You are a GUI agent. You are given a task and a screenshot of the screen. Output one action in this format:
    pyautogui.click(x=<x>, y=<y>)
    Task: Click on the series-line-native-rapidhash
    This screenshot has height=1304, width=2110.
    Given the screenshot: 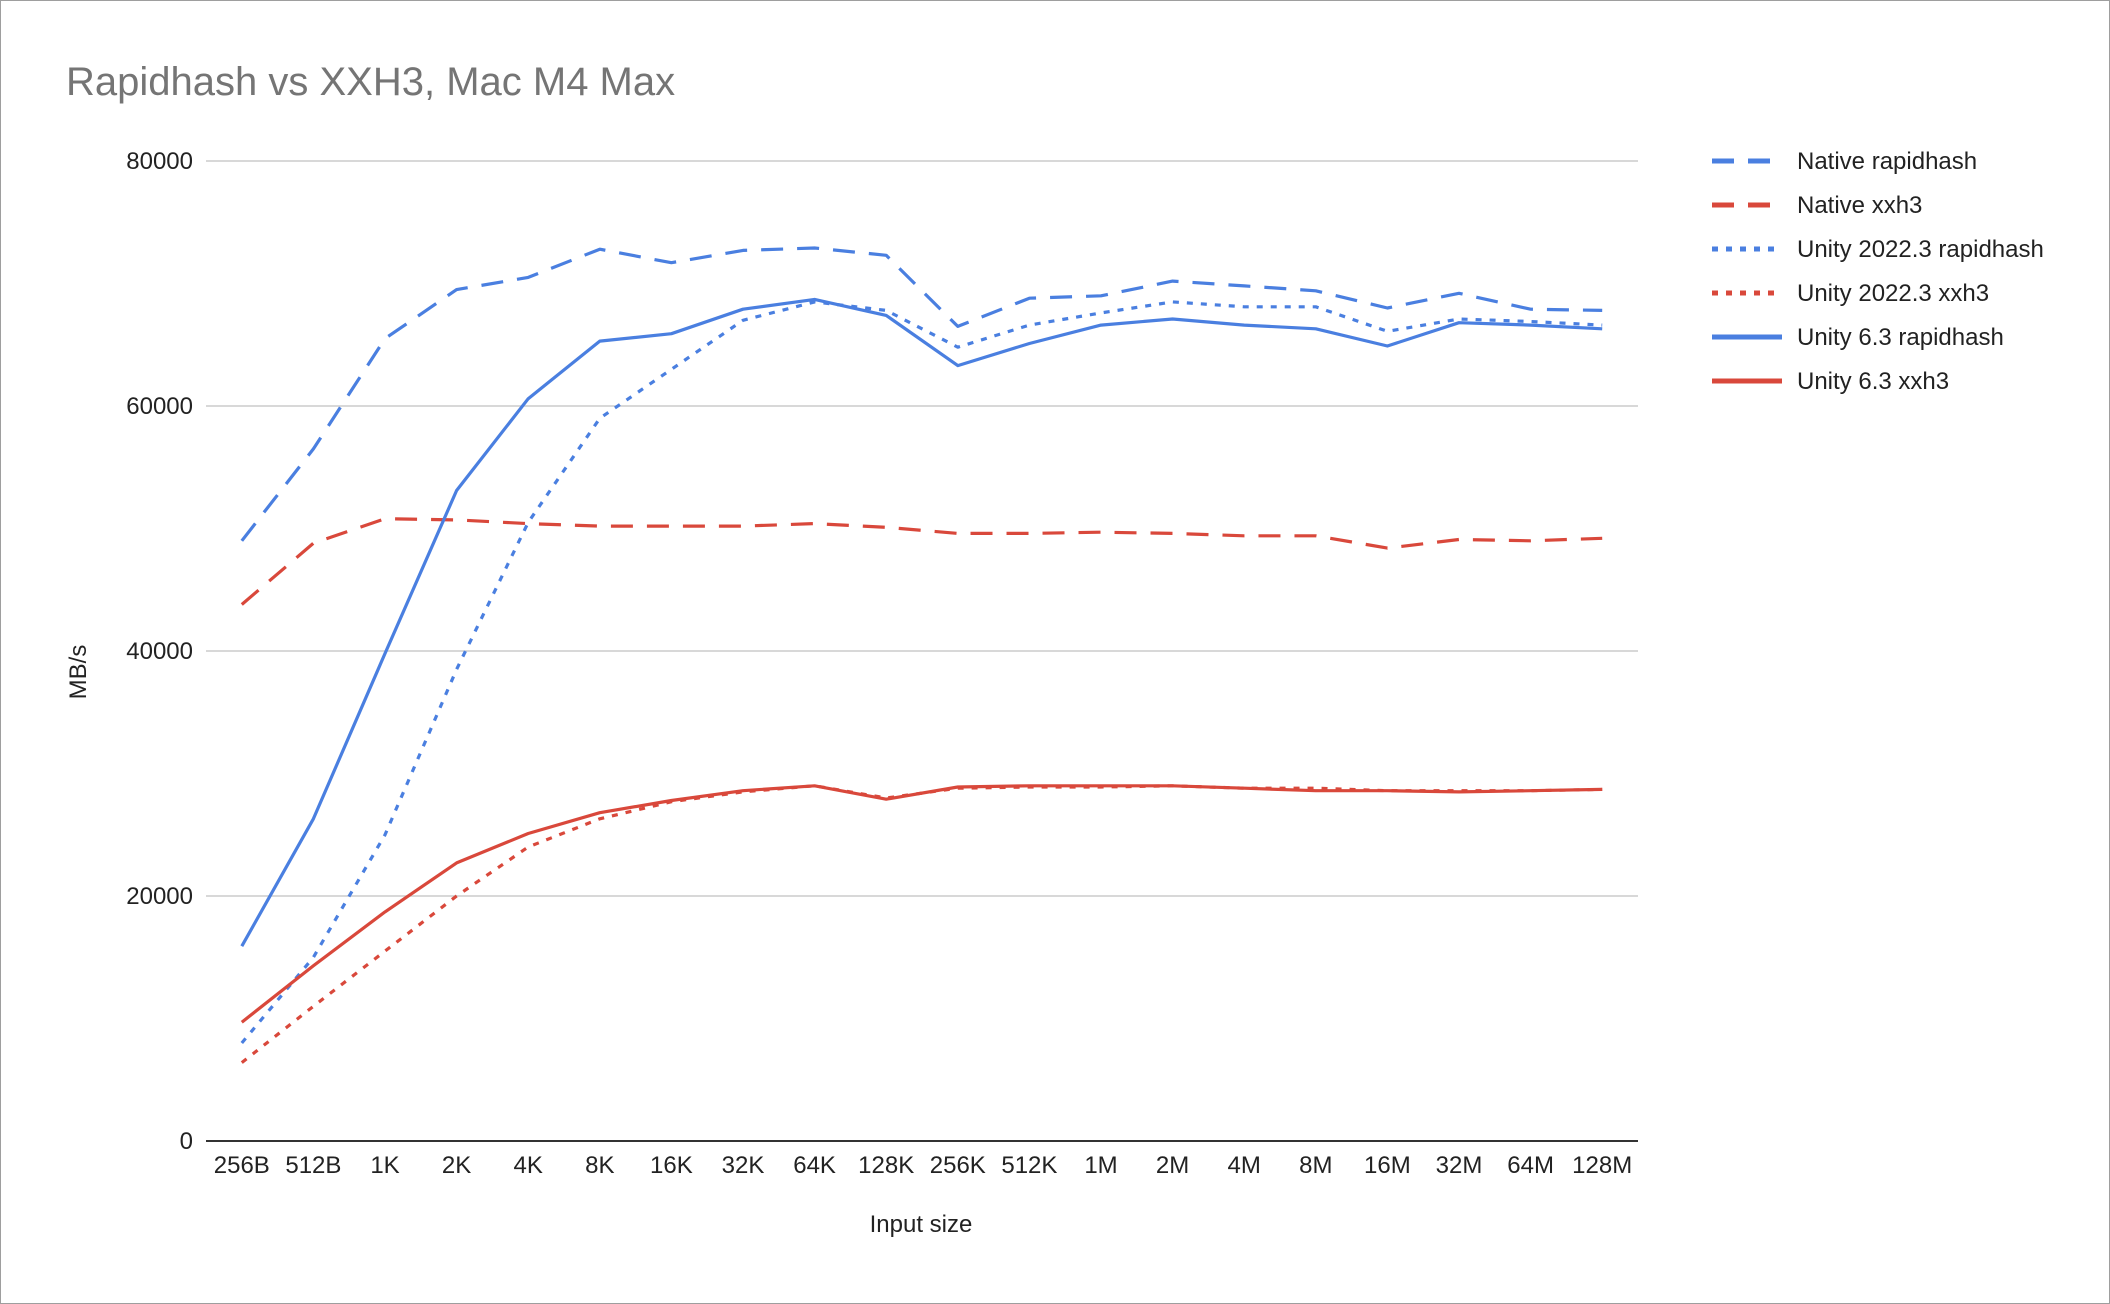 What is the action you would take?
    pyautogui.click(x=921, y=394)
    